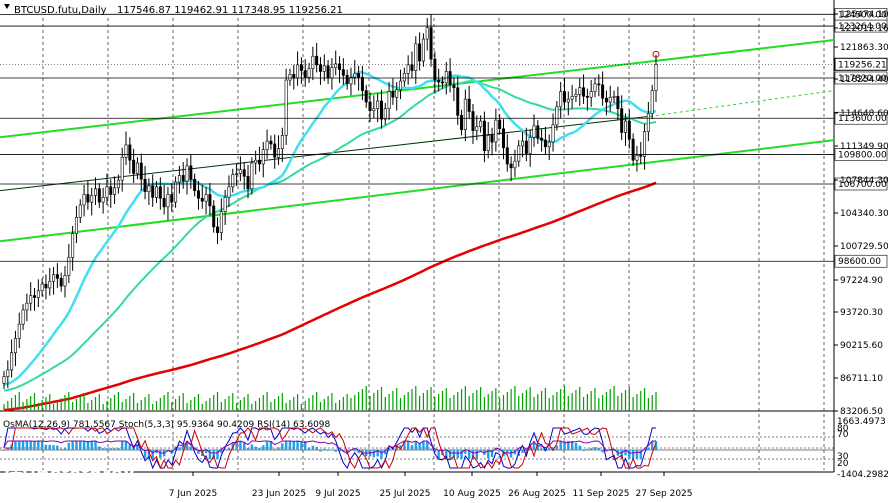  Describe the element at coordinates (7, 6) in the screenshot. I see `chart-menu-icon` at that location.